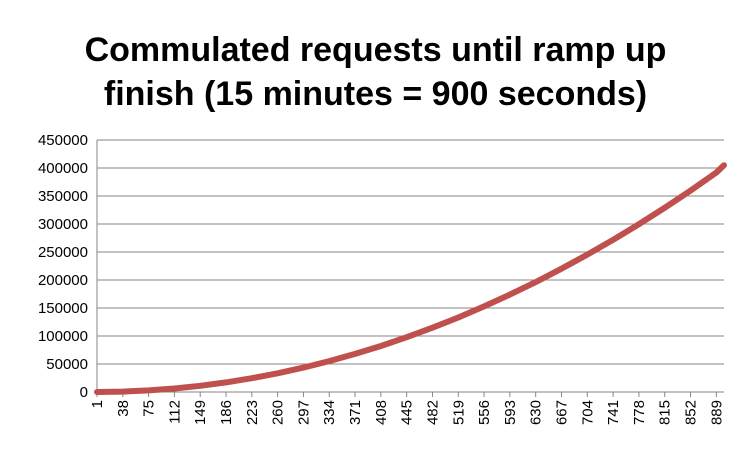 Image resolution: width=751 pixels, height=451 pixels. I want to click on x-tick-label: 371, so click(355, 412).